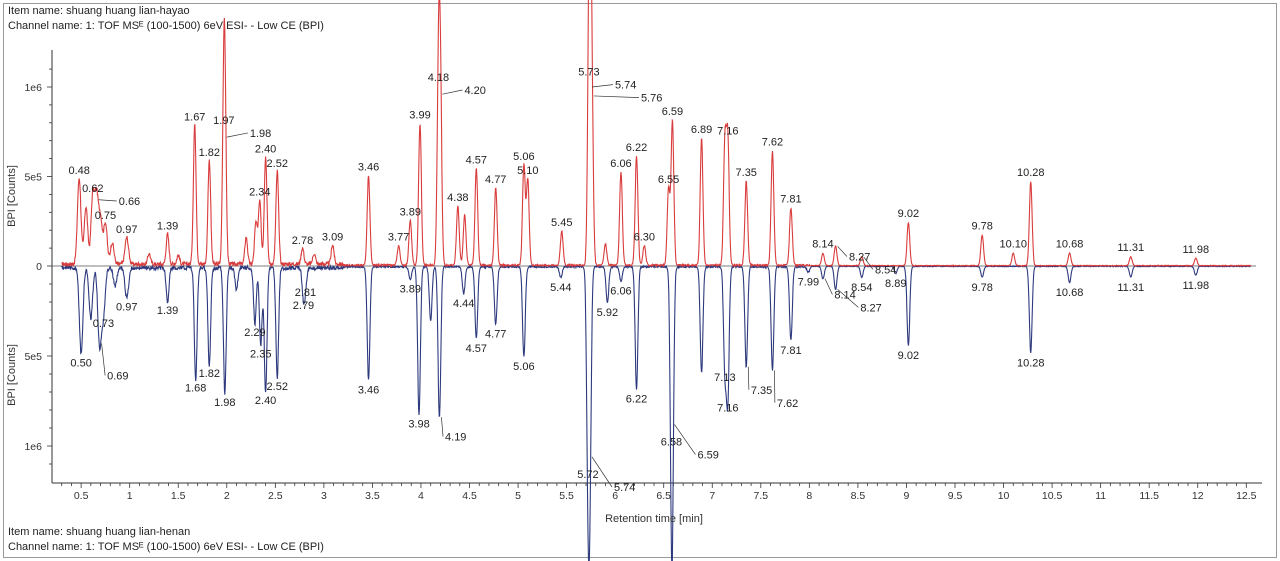 Image resolution: width=1280 pixels, height=561 pixels. Describe the element at coordinates (588, 73) in the screenshot. I see `peak-label-top: 5.73` at that location.